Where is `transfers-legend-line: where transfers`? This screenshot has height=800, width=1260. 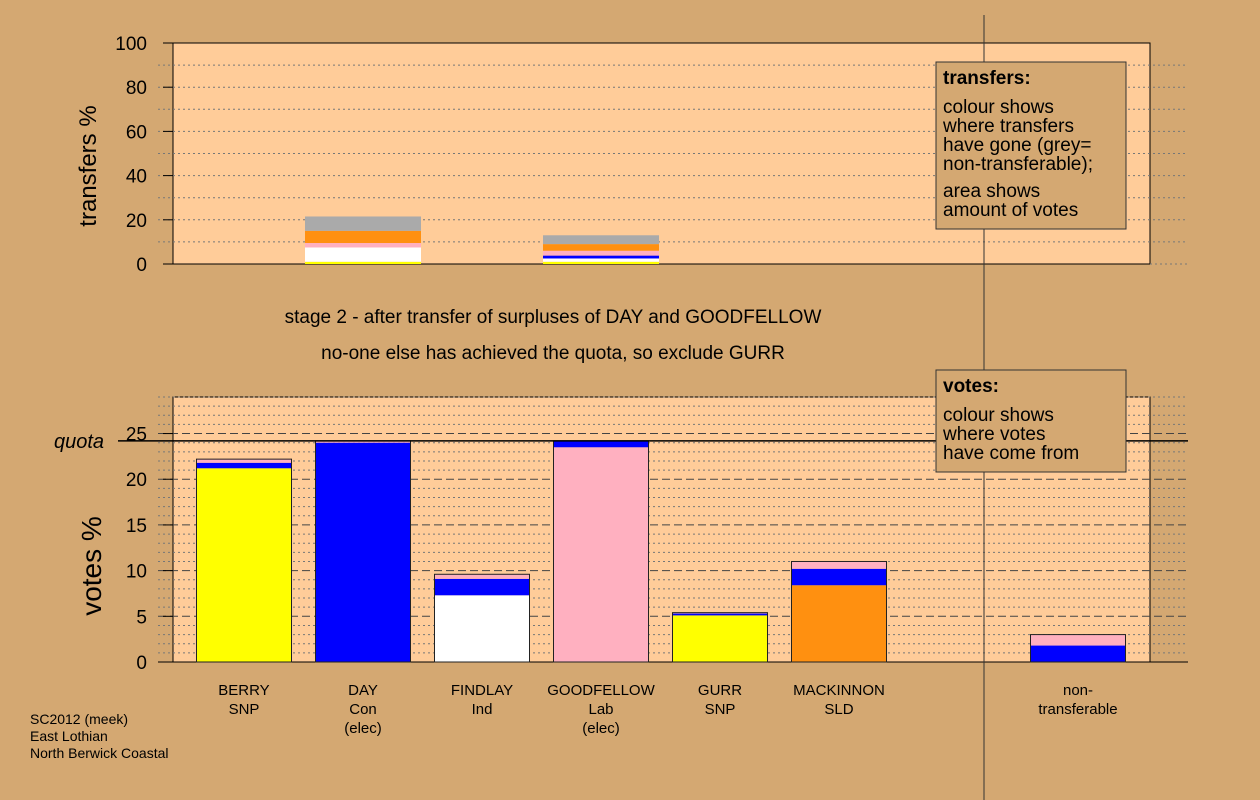 transfers-legend-line: where transfers is located at coordinates (1008, 126).